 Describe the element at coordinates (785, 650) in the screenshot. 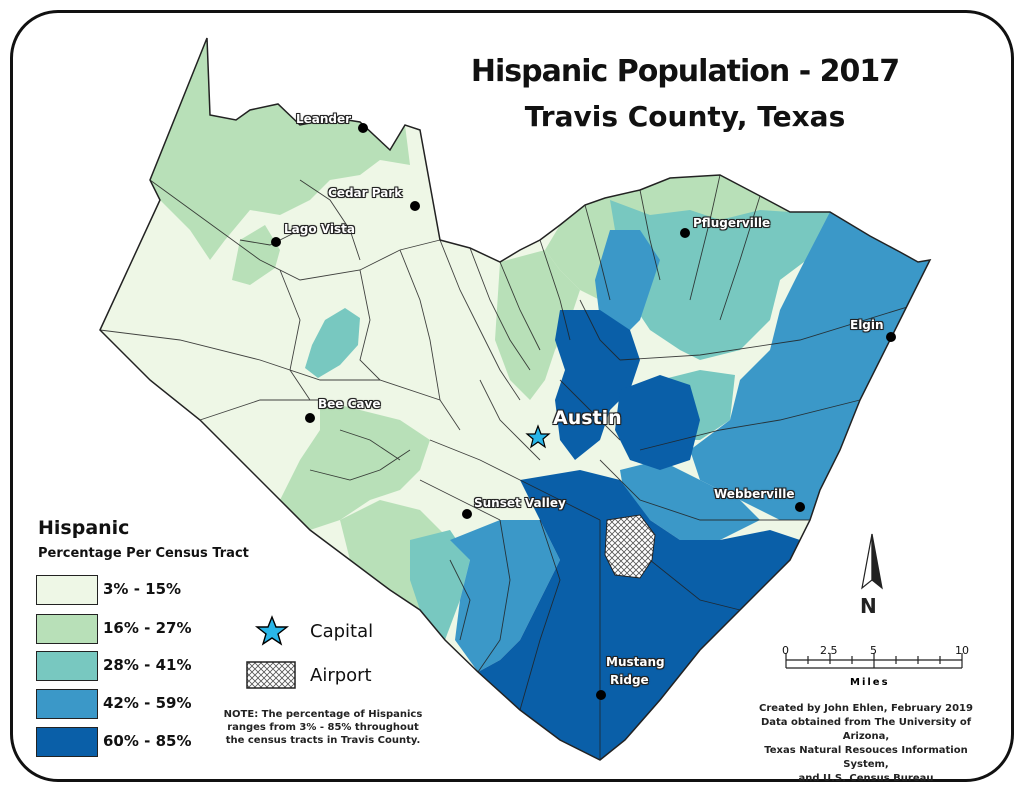

I see `scale-tick-0: 0` at that location.